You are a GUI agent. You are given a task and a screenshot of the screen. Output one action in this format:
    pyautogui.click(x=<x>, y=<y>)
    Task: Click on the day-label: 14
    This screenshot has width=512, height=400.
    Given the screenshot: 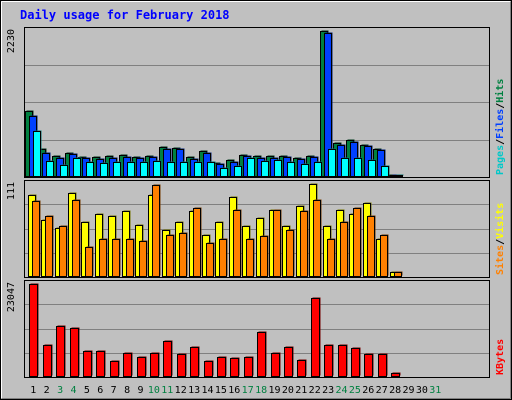 What is the action you would take?
    pyautogui.click(x=207, y=390)
    